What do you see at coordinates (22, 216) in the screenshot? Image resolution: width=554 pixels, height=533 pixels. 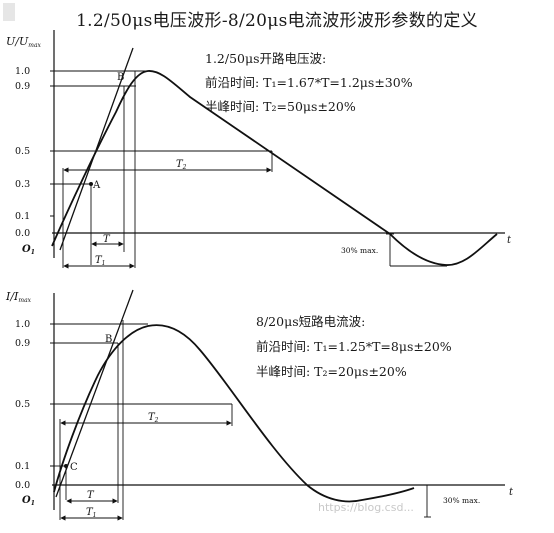 I see `voltage-tick-01: 0.1` at bounding box center [22, 216].